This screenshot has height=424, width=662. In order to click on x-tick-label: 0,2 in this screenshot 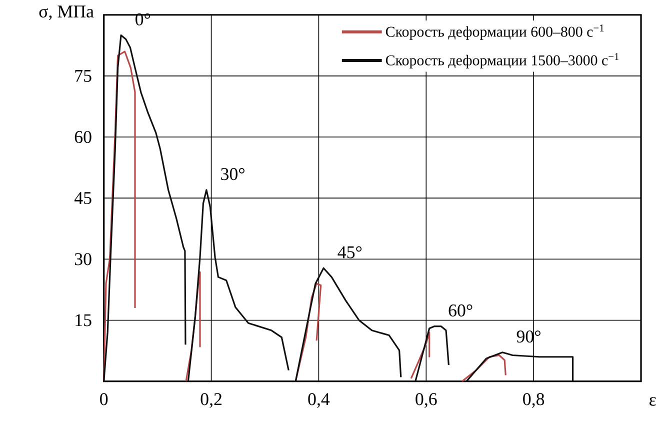, I will do `click(211, 400)`.